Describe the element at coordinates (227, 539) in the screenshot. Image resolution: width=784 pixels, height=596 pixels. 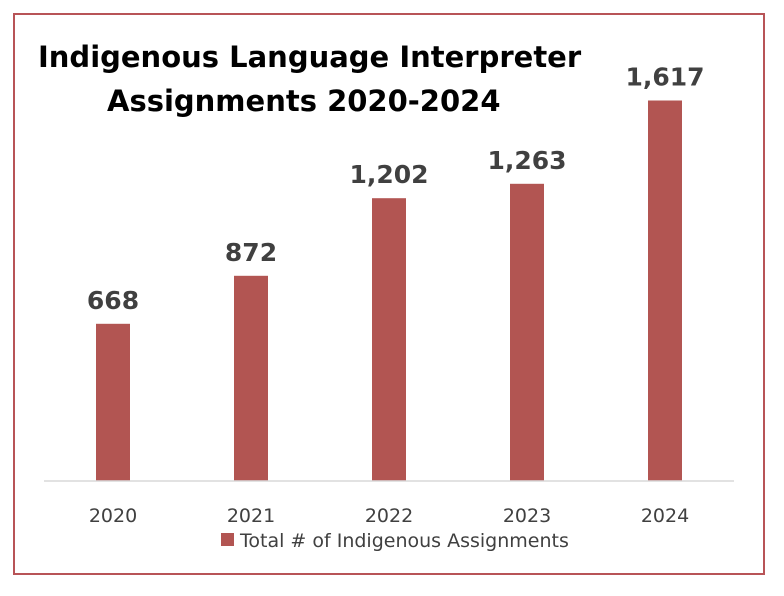
I see `legend-swatch` at that location.